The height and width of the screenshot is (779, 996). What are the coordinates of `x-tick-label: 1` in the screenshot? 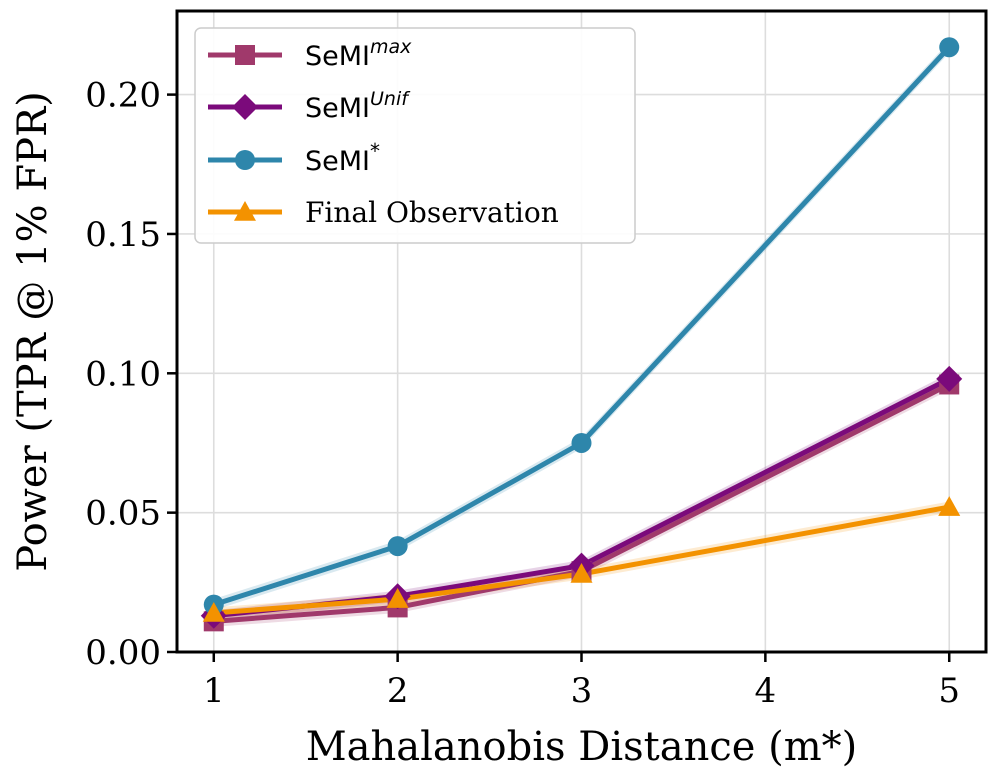 It's located at (214, 691).